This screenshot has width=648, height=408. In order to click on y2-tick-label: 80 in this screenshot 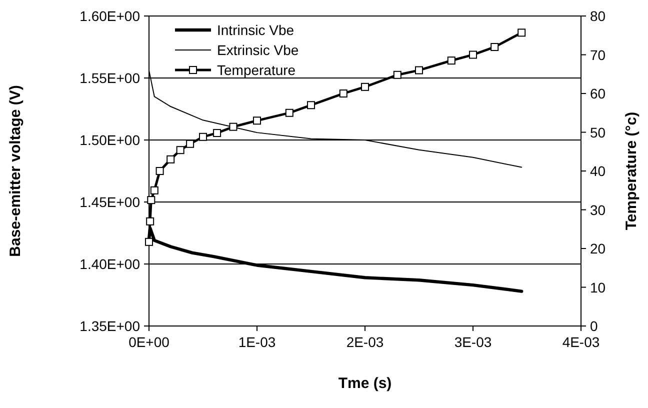, I will do `click(598, 16)`.